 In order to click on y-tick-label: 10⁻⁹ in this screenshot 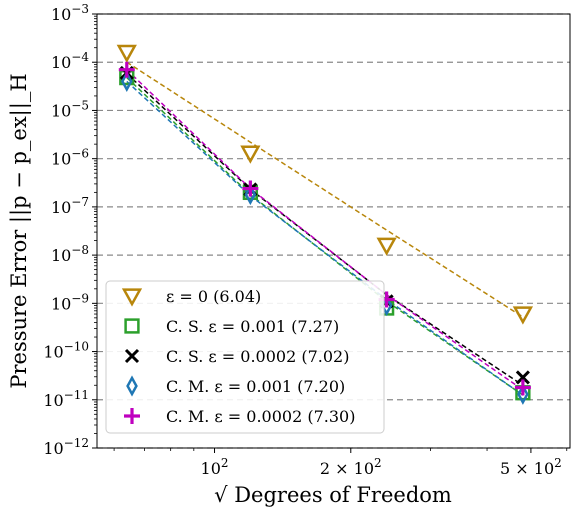, I will do `click(70, 302)`.